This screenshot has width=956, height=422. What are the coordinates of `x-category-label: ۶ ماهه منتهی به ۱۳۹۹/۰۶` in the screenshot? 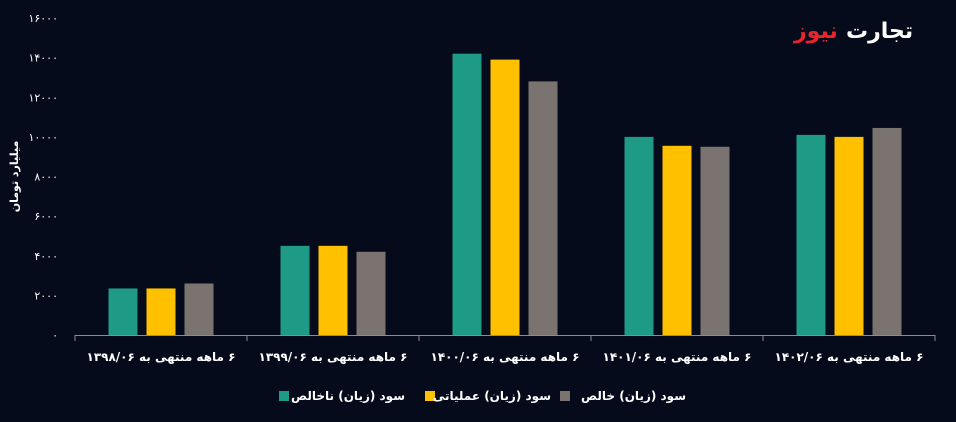 It's located at (333, 357).